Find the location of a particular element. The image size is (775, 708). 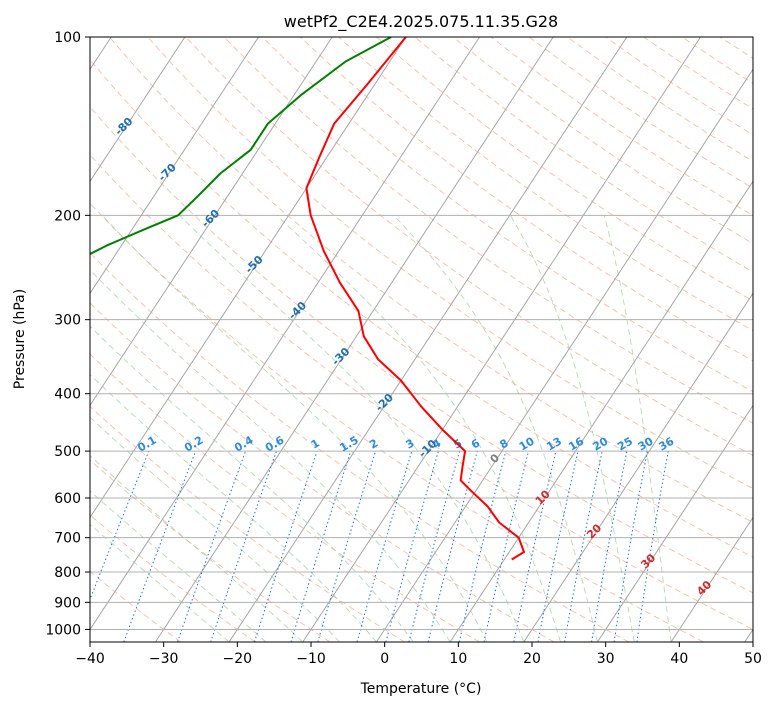

dewpoint-profile-line is located at coordinates (241, 146).